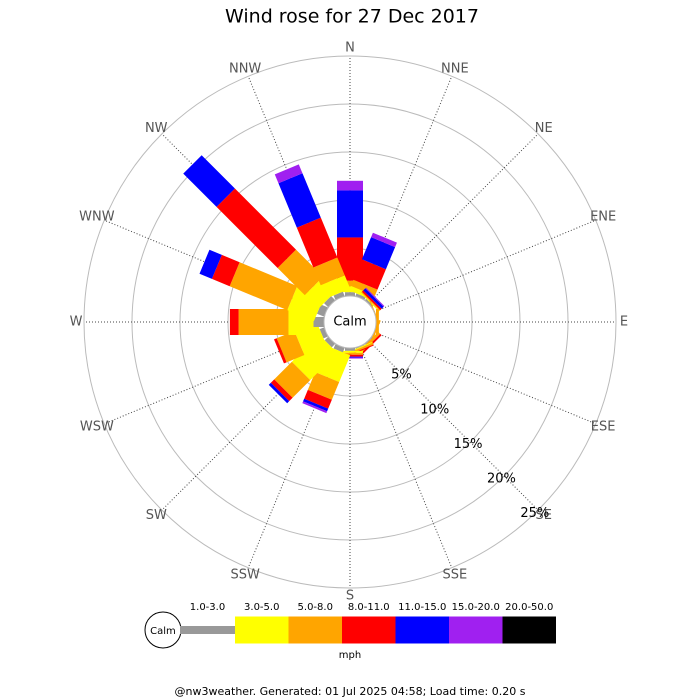 The height and width of the screenshot is (700, 700). What do you see at coordinates (350, 596) in the screenshot?
I see `direction-label: S` at bounding box center [350, 596].